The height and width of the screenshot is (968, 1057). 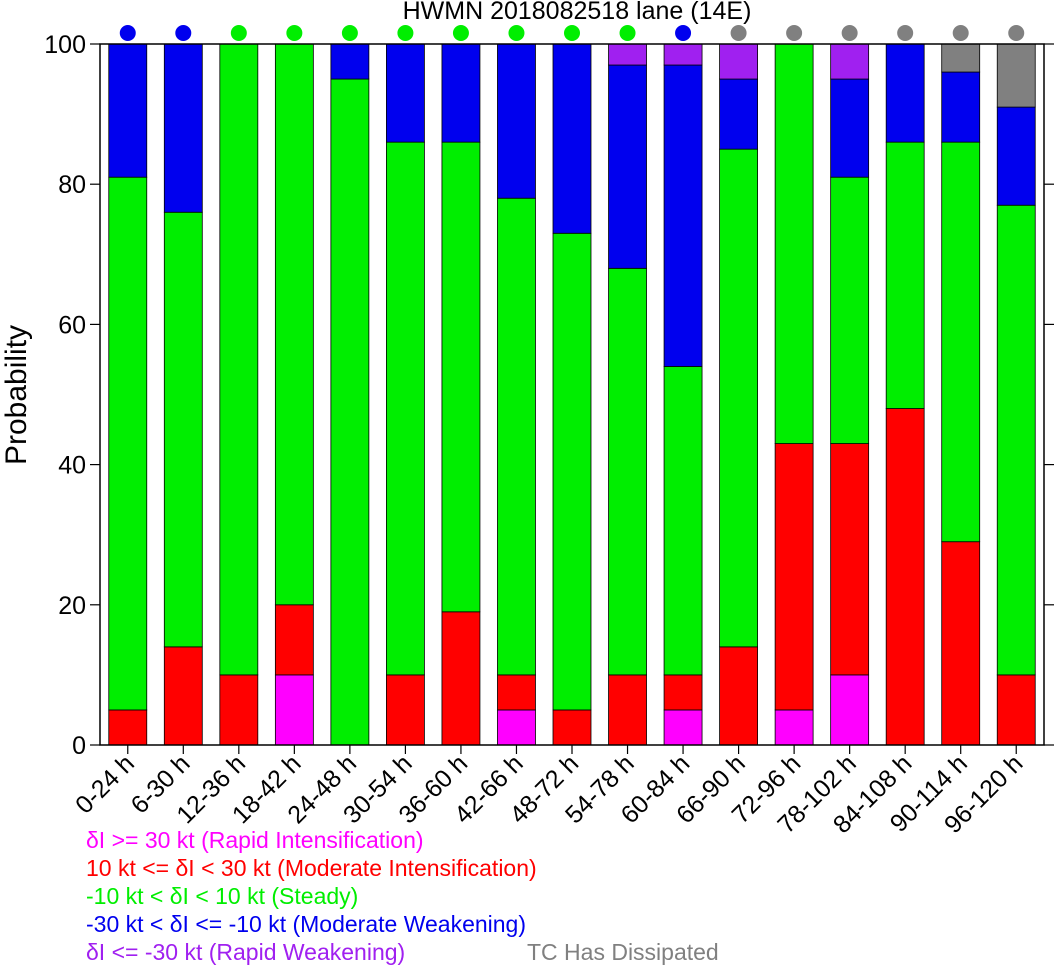 I want to click on y-tick-label: 100, so click(x=65, y=45).